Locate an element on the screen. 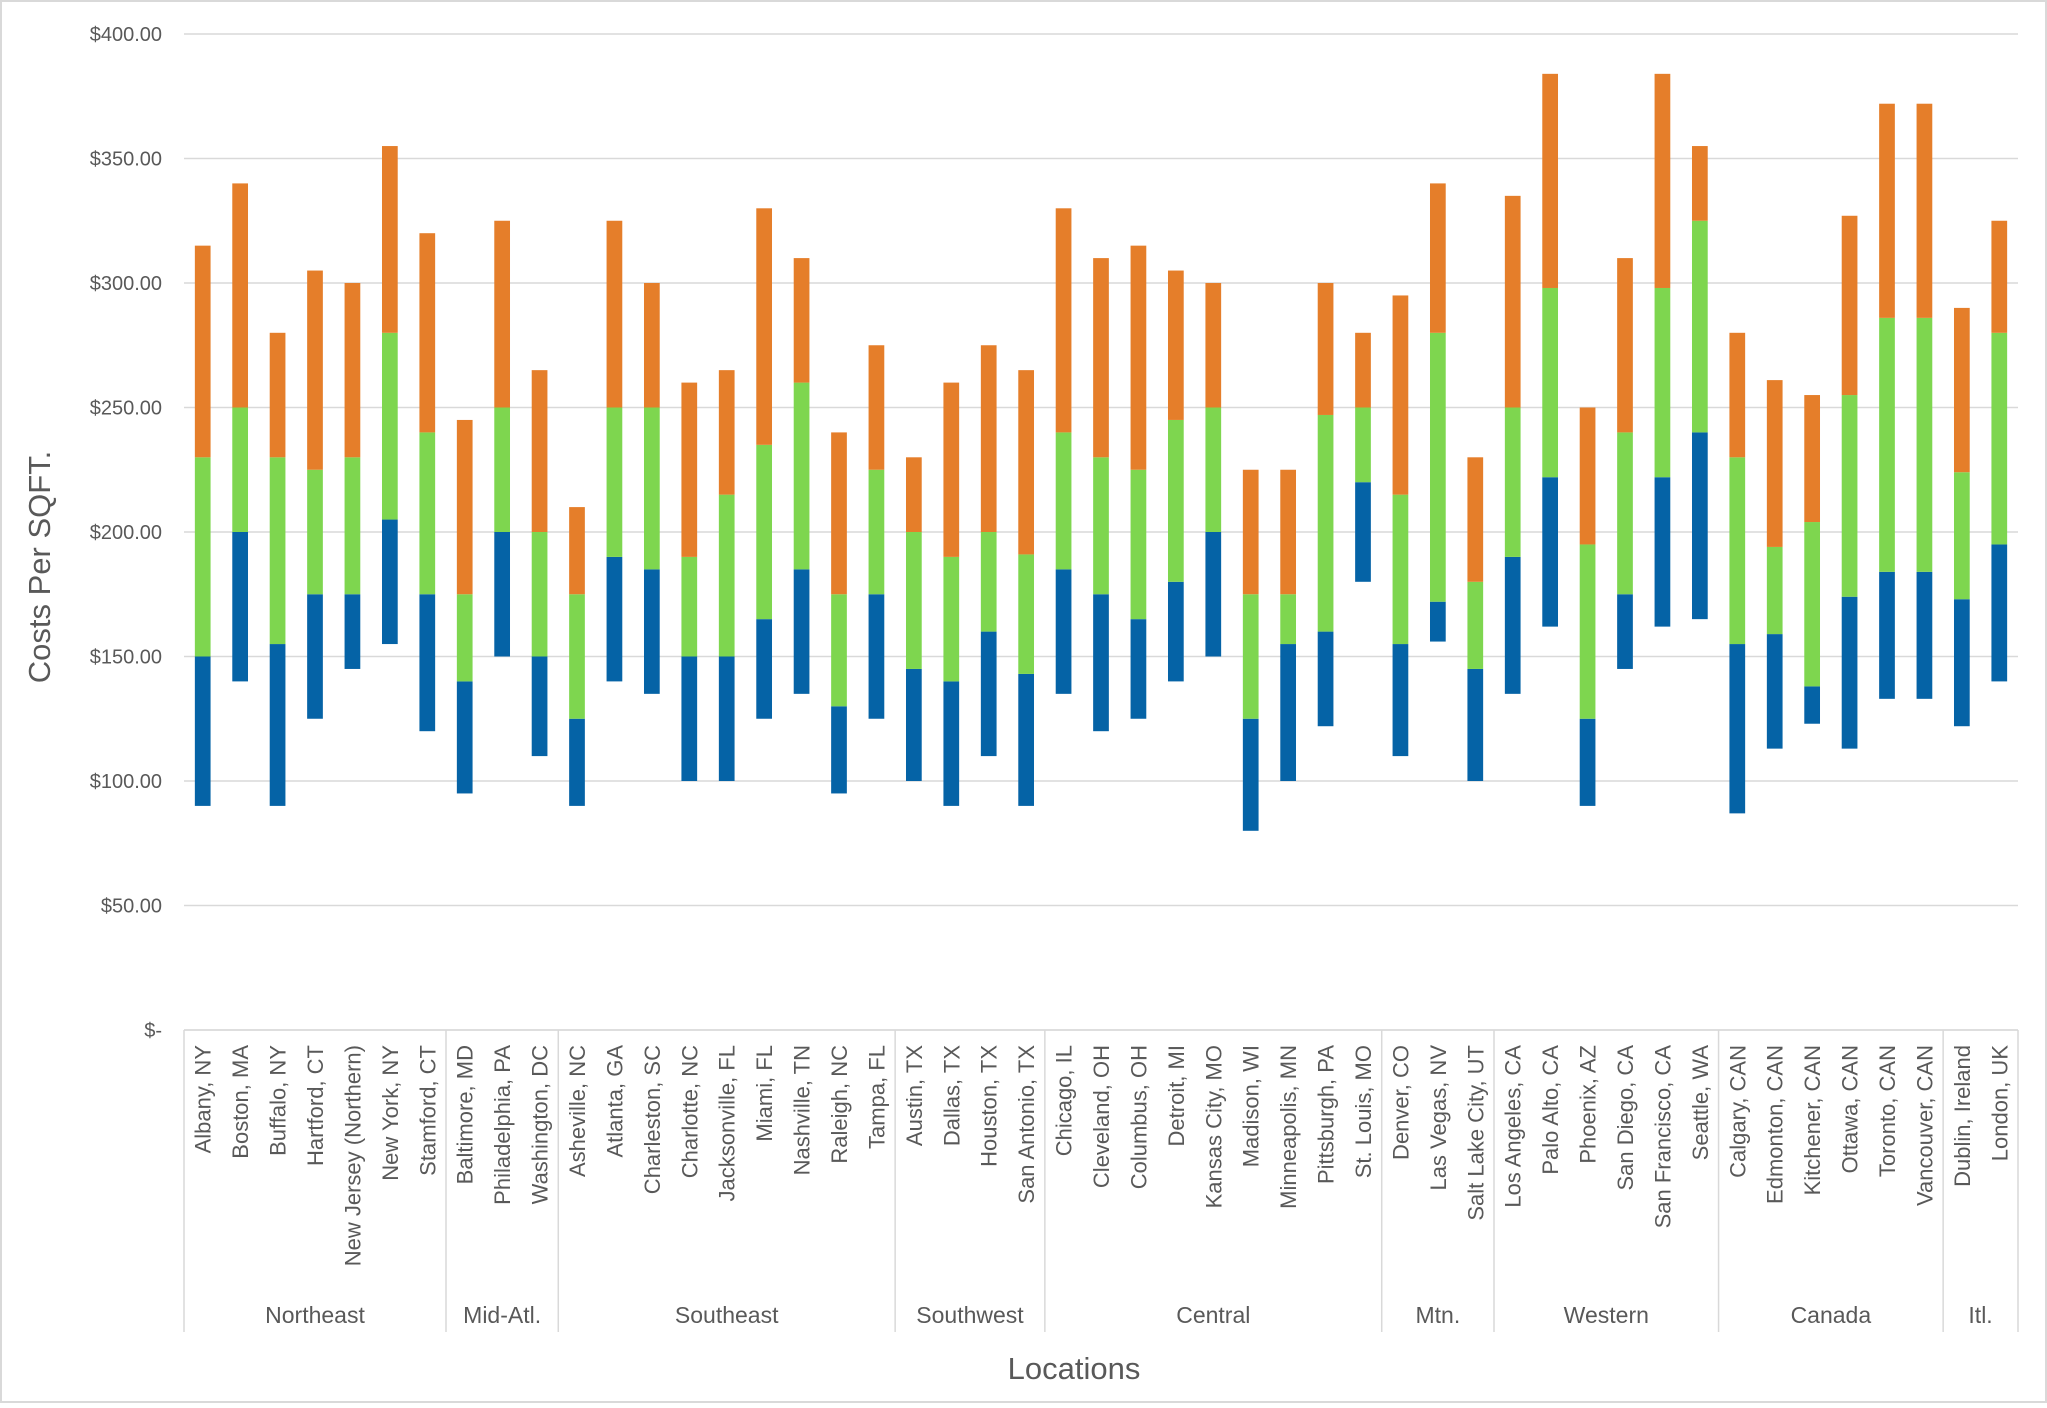  x-tick-label: Albany, NY is located at coordinates (203, 1099).